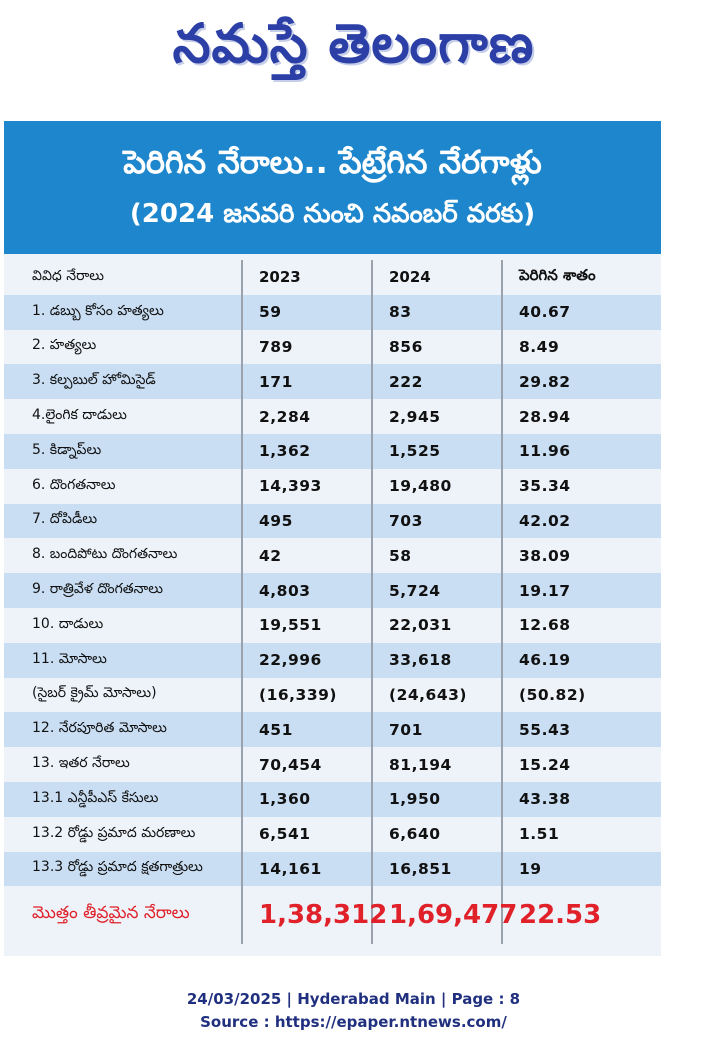 The image size is (707, 1051). I want to click on cell-2023: 495, so click(306, 521).